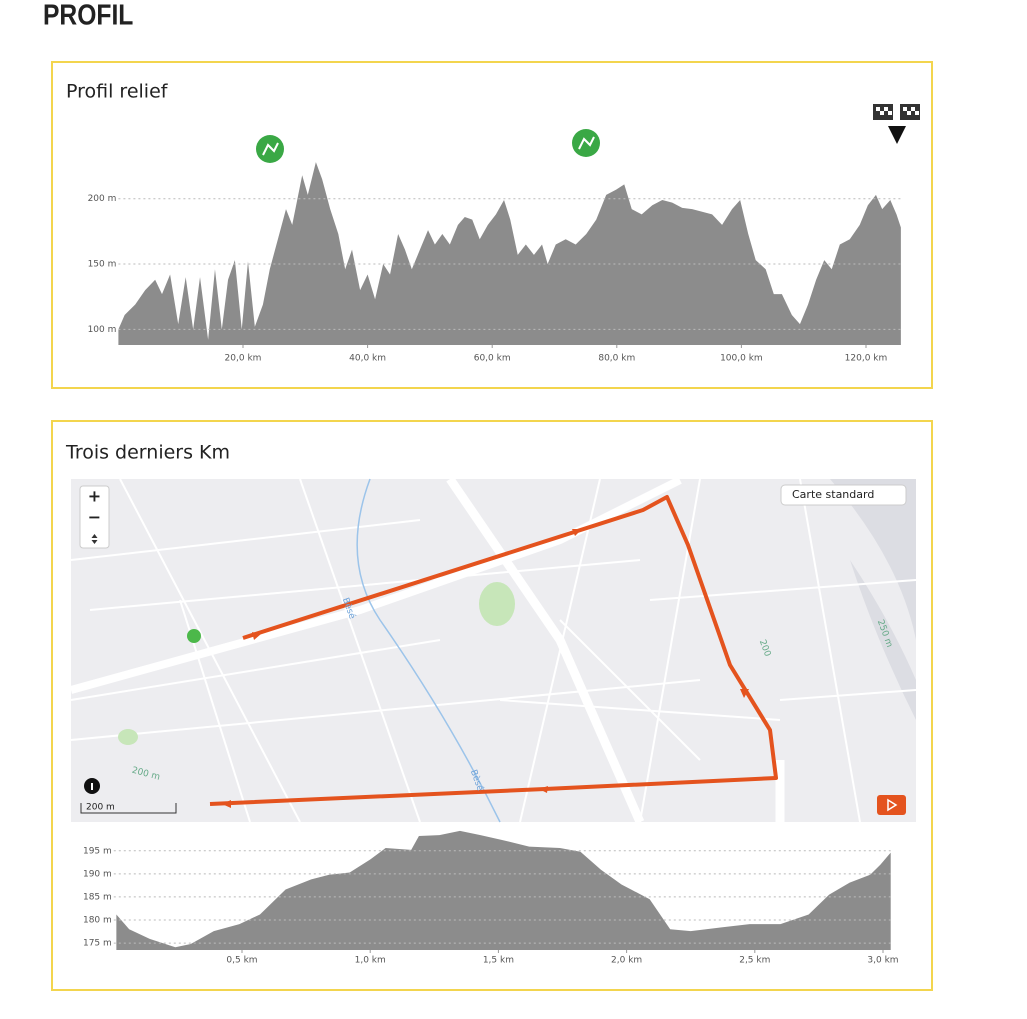  Describe the element at coordinates (102, 265) in the screenshot. I see `y-tick-label: 150 m` at that location.